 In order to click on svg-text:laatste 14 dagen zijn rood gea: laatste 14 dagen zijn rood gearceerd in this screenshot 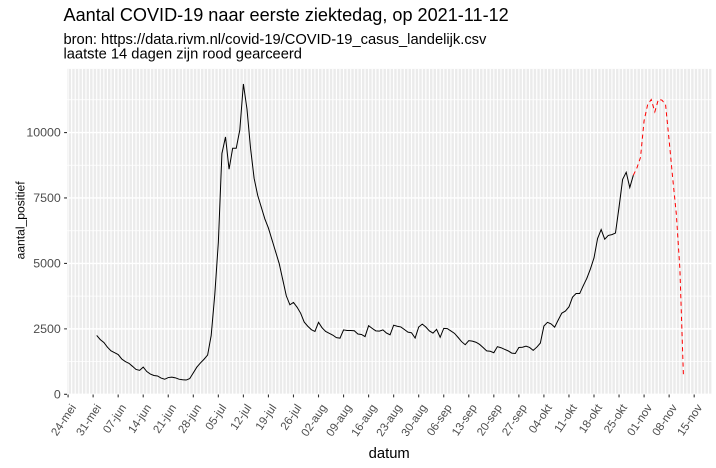, I will do `click(183, 54)`.